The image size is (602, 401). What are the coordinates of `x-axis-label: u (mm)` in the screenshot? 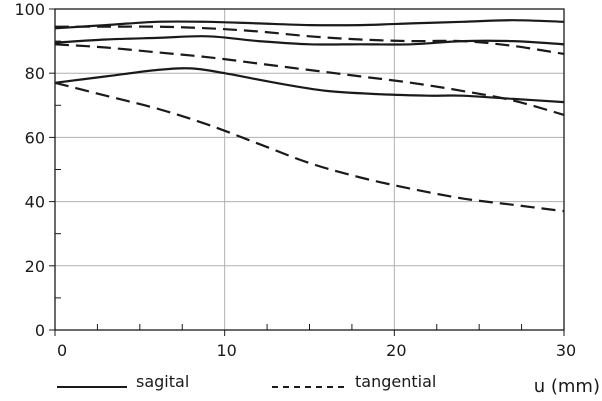 It's located at (567, 386).